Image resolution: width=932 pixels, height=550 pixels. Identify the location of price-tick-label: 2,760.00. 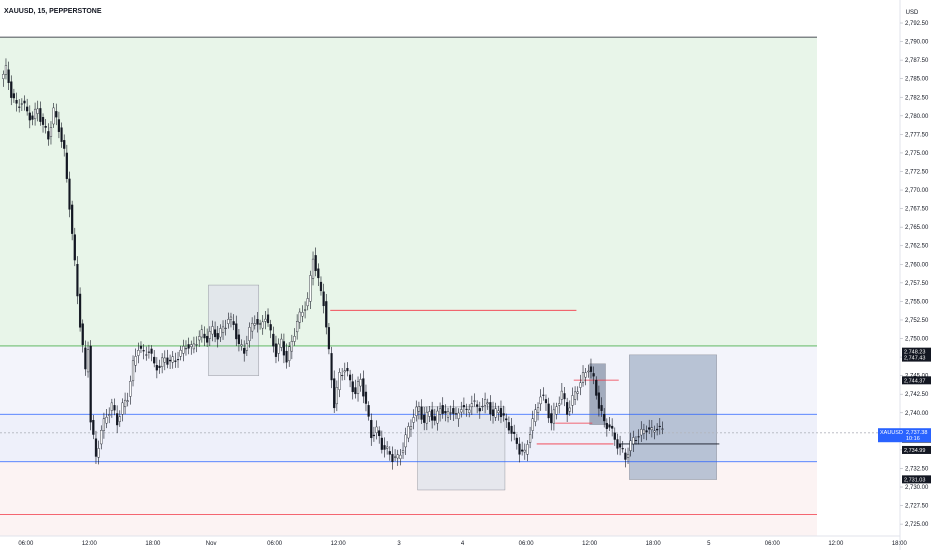
(917, 265).